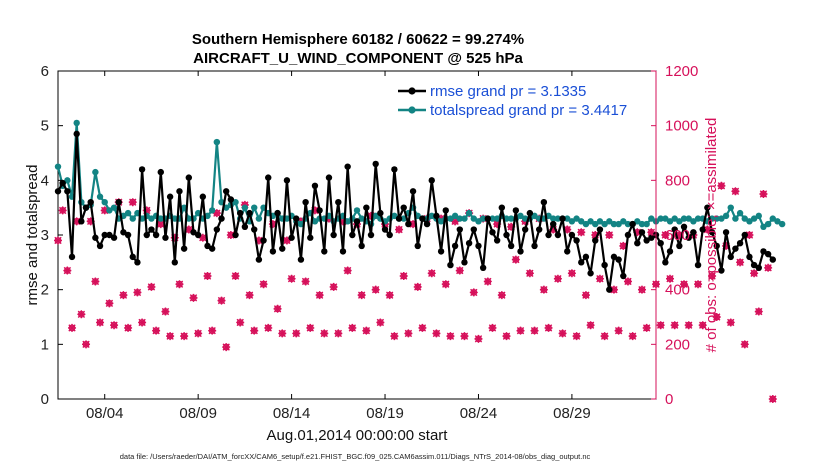 The width and height of the screenshot is (830, 470). I want to click on y-tick-label-right: 800, so click(677, 180).